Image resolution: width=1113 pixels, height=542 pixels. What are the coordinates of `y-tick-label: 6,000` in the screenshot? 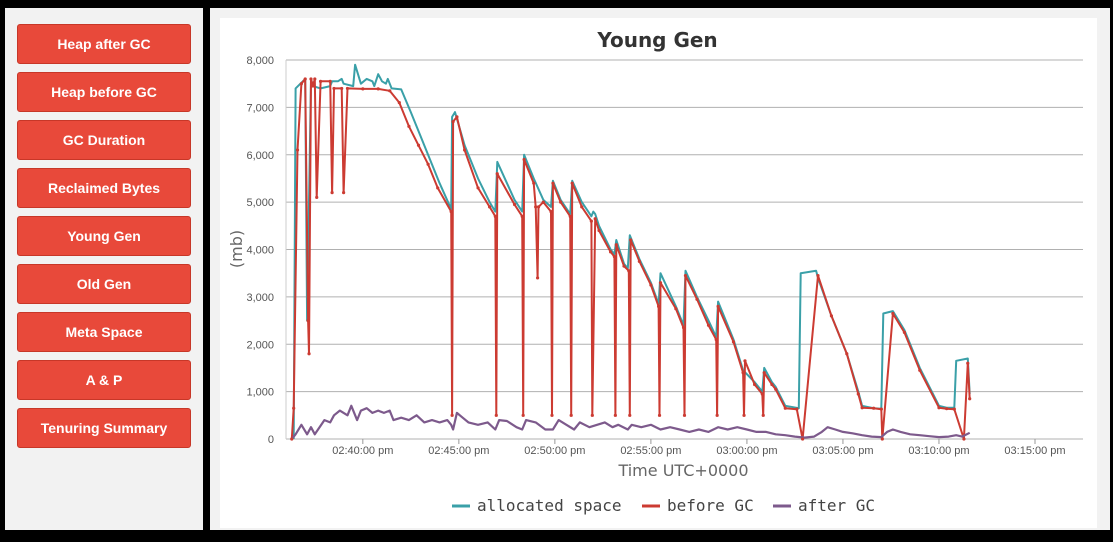 It's located at (260, 156).